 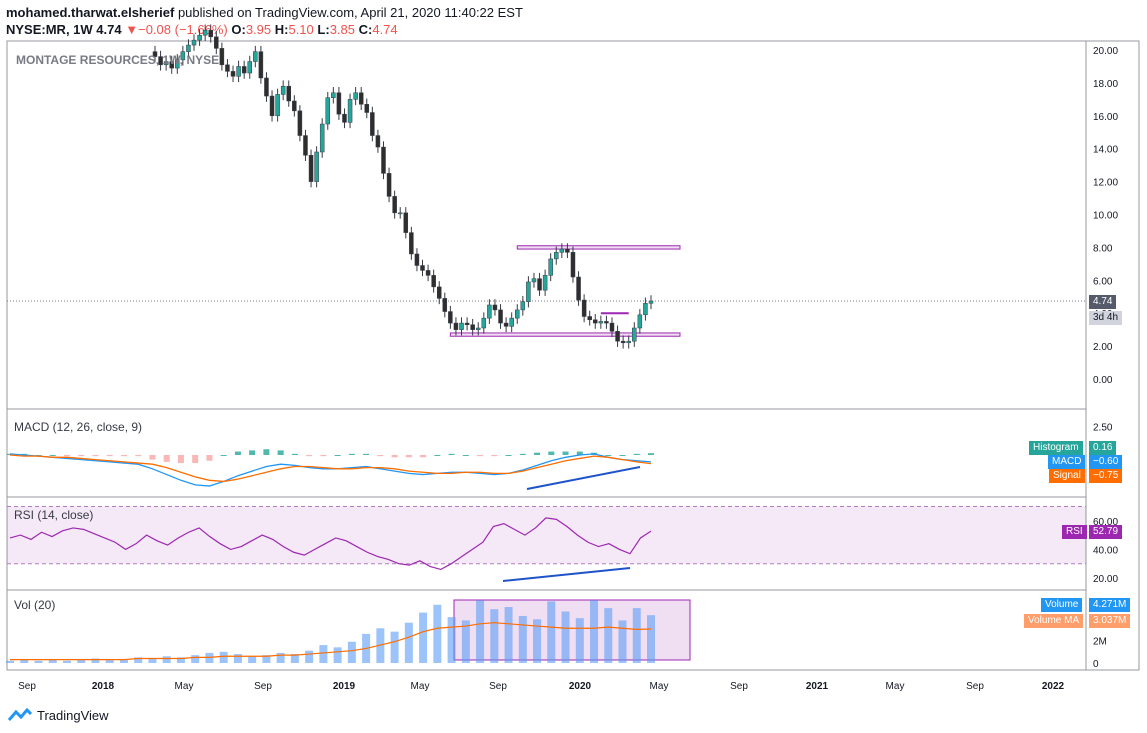 What do you see at coordinates (1105, 550) in the screenshot?
I see `rsi-tick-label: 40.00` at bounding box center [1105, 550].